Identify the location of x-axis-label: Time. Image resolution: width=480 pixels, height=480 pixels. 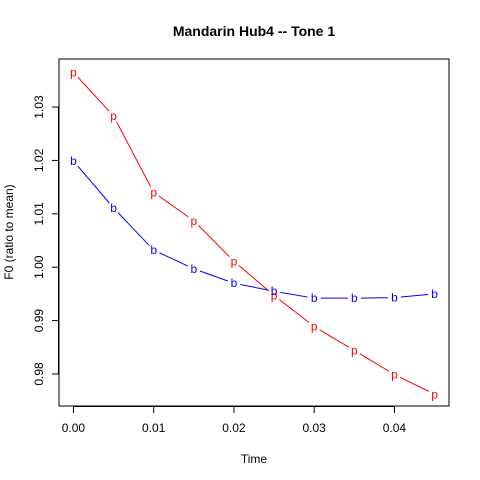
(254, 459).